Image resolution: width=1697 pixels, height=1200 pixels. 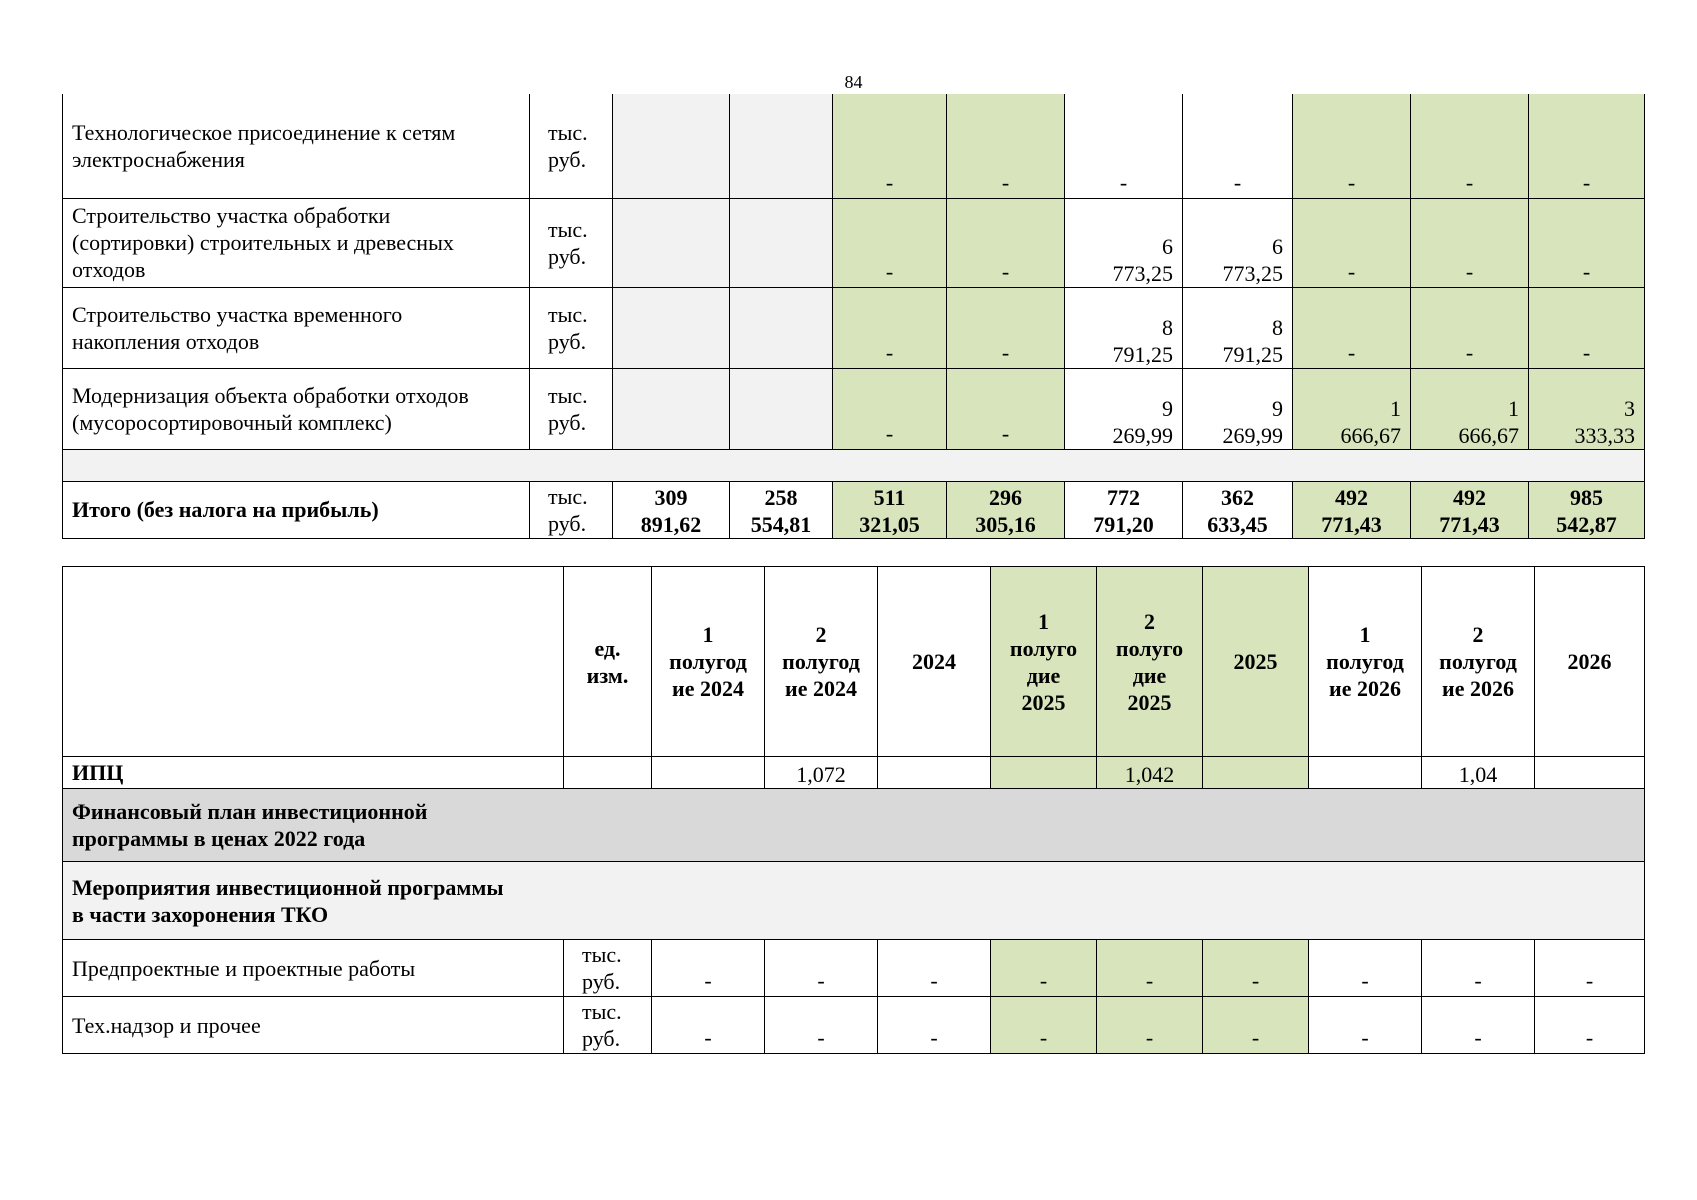 I want to click on cell: 1,042, so click(x=1149, y=772).